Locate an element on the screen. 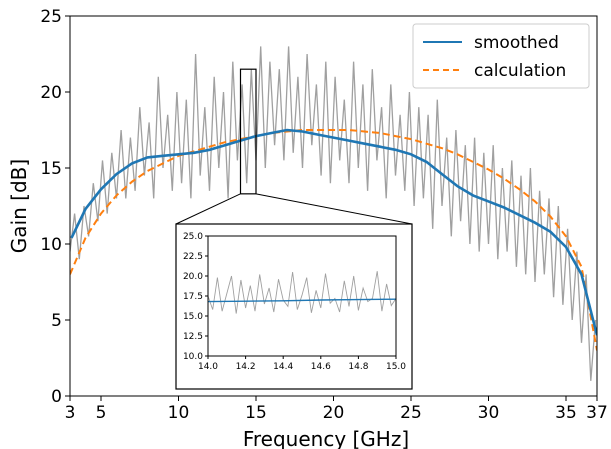 Image resolution: width=611 pixels, height=449 pixels. legend-label-smoothed: smoothed is located at coordinates (516, 43).